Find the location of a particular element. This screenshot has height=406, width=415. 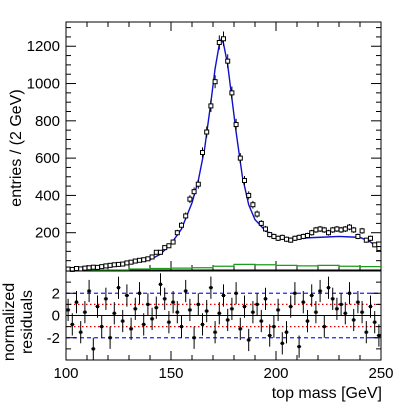

x-tick-label: 150 is located at coordinates (170, 373).